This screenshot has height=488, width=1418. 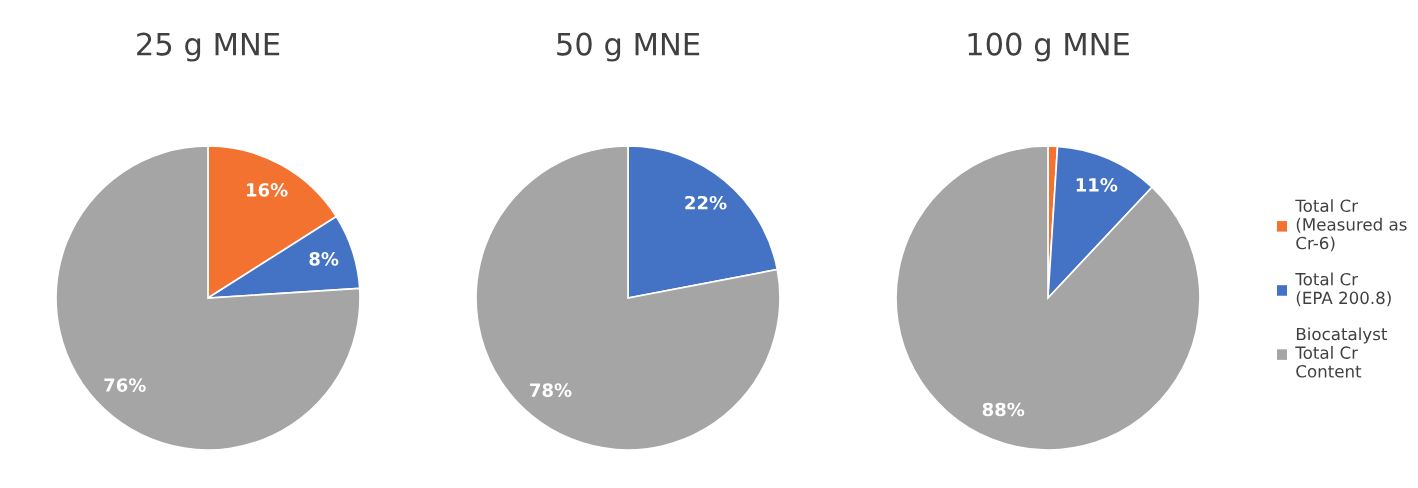 What do you see at coordinates (1048, 47) in the screenshot?
I see `chart-title: 100 g MNE` at bounding box center [1048, 47].